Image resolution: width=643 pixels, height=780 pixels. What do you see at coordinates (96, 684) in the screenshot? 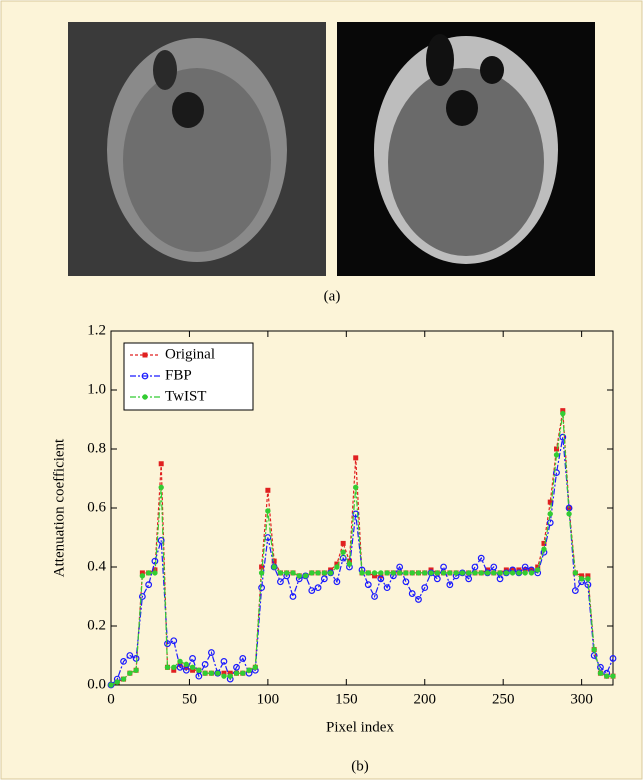
I see `y-tick-label: 0.0` at bounding box center [96, 684].